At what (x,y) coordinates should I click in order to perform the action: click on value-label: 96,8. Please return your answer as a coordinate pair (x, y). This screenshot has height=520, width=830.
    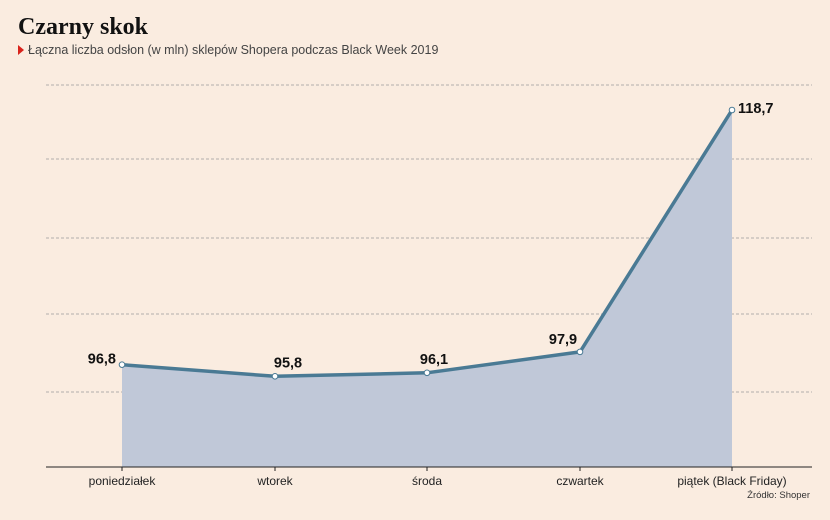
    Looking at the image, I should click on (102, 360).